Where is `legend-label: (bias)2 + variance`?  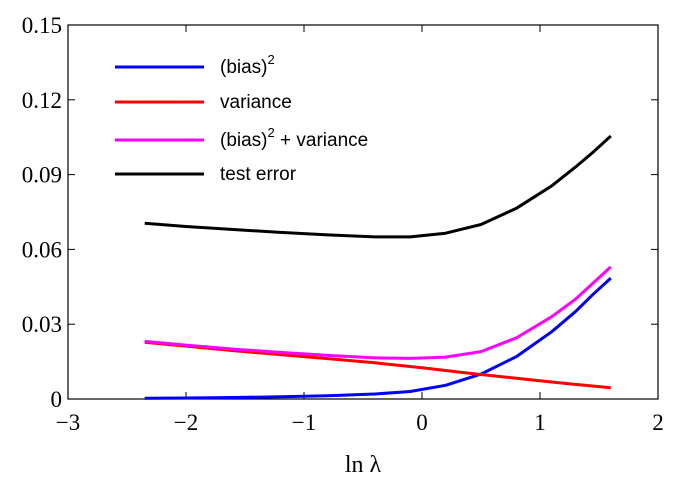 legend-label: (bias)2 + variance is located at coordinates (294, 138).